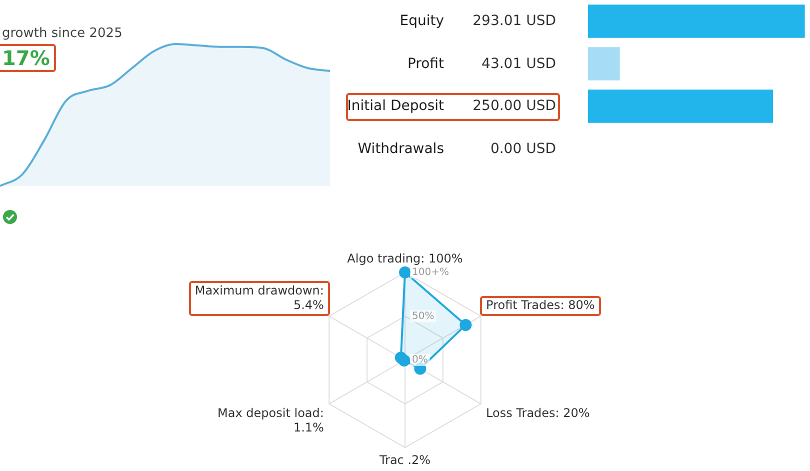  Describe the element at coordinates (422, 21) in the screenshot. I see `category-label: Equity` at that location.